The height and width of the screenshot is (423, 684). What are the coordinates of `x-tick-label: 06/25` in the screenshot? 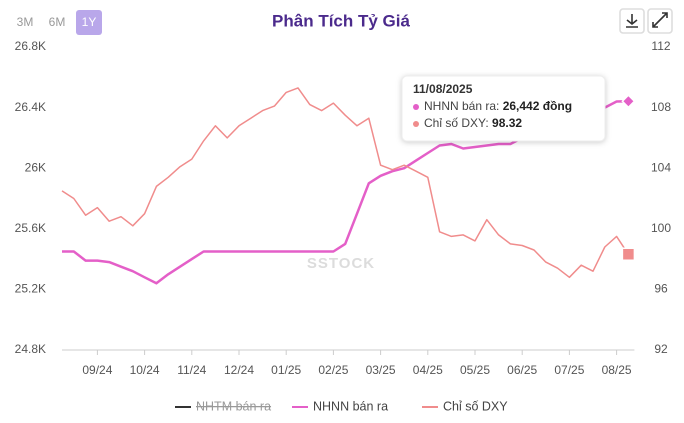 It's located at (522, 370).